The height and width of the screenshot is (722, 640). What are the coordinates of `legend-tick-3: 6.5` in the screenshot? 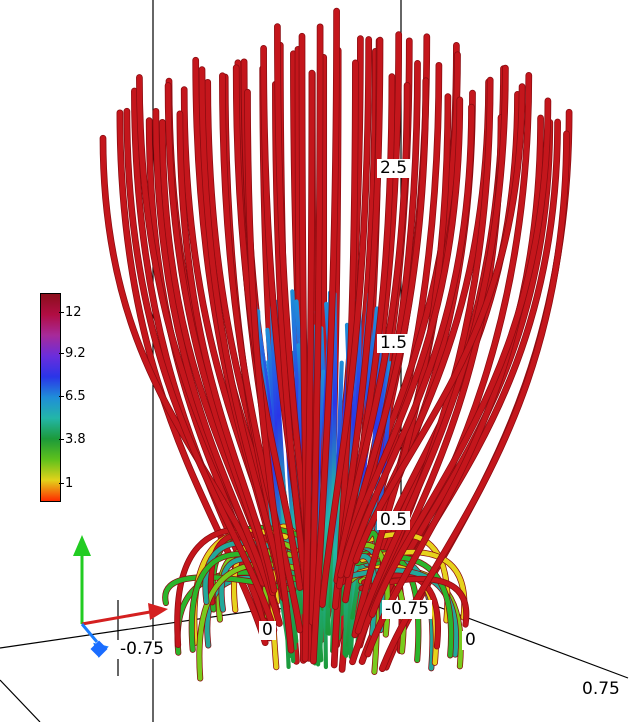 It's located at (72, 396).